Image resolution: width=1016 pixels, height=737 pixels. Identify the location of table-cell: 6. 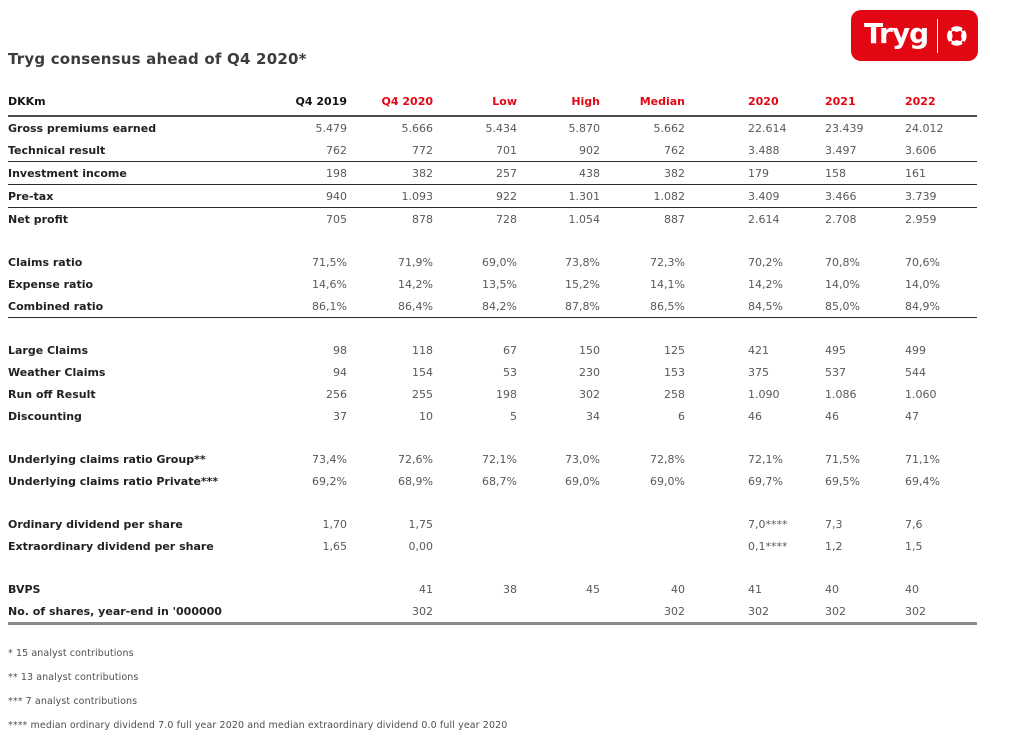
(681, 416).